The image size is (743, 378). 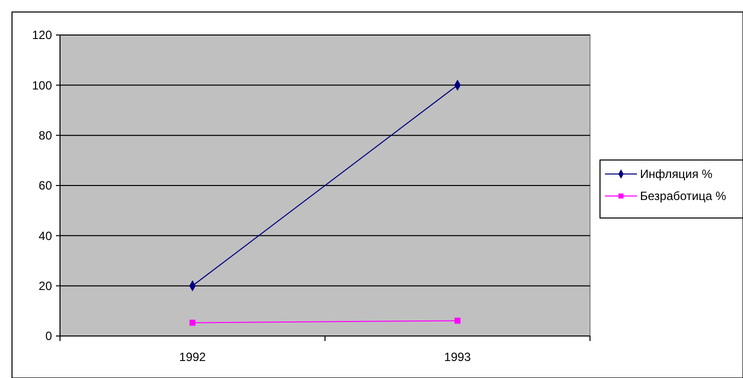 What do you see at coordinates (48, 336) in the screenshot?
I see `y-tick-label: 0` at bounding box center [48, 336].